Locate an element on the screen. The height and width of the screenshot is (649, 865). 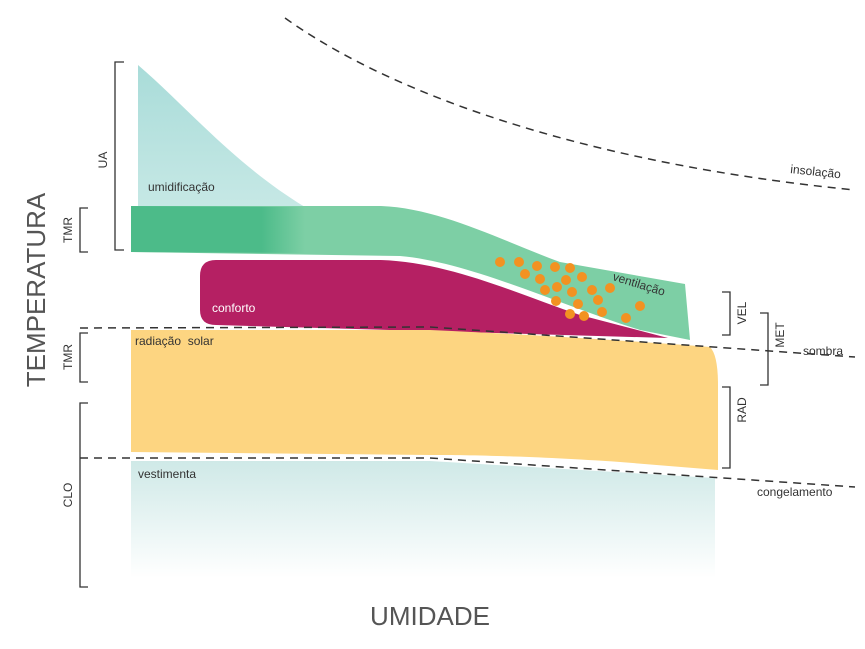
x-axis-label: UMIDADE is located at coordinates (430, 616).